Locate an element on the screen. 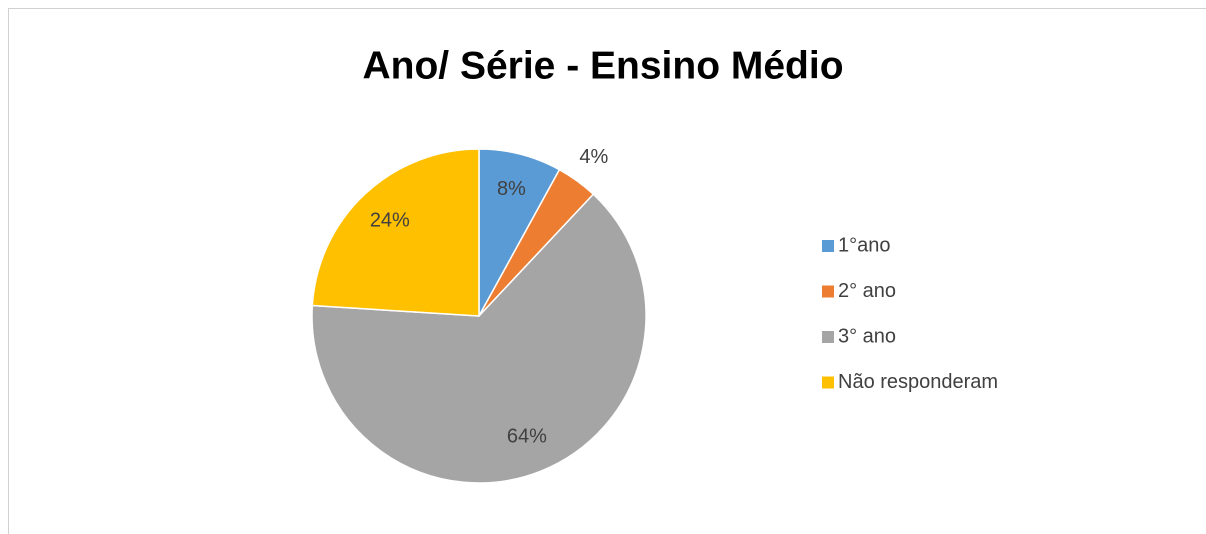 The image size is (1206, 534). legend-label: 2° ano is located at coordinates (867, 291).